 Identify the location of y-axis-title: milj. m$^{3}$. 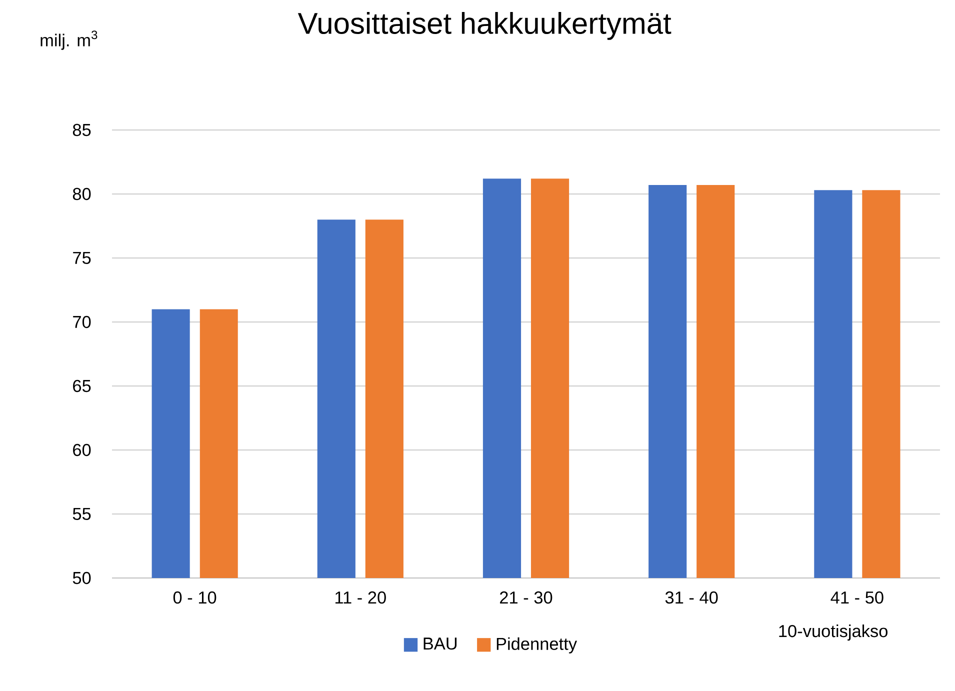
(69, 40).